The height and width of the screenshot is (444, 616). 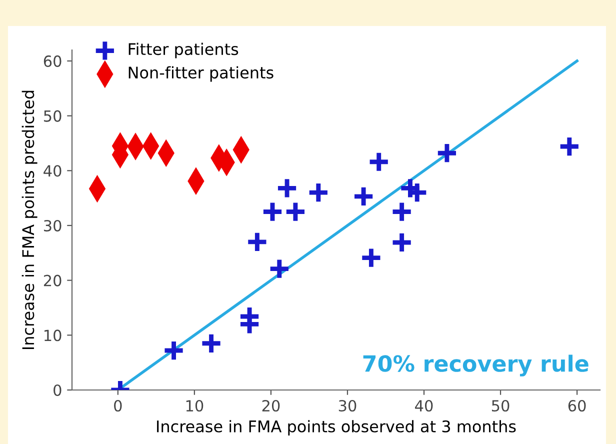 I want to click on legend-label: Fitter patients, so click(x=183, y=50).